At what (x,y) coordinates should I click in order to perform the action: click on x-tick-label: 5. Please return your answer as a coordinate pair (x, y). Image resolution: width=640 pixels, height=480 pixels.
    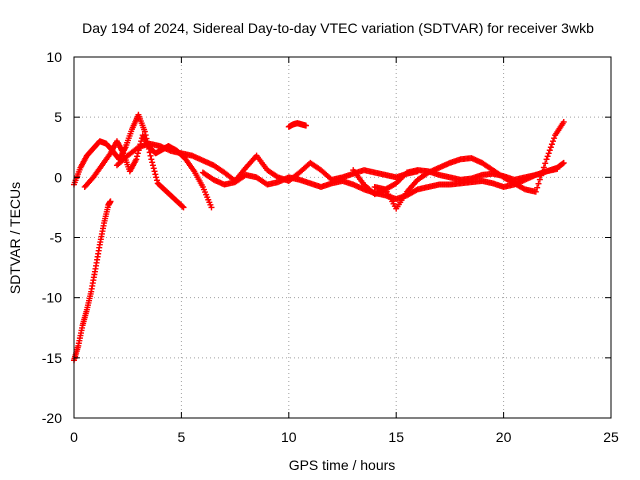
    Looking at the image, I should click on (182, 437).